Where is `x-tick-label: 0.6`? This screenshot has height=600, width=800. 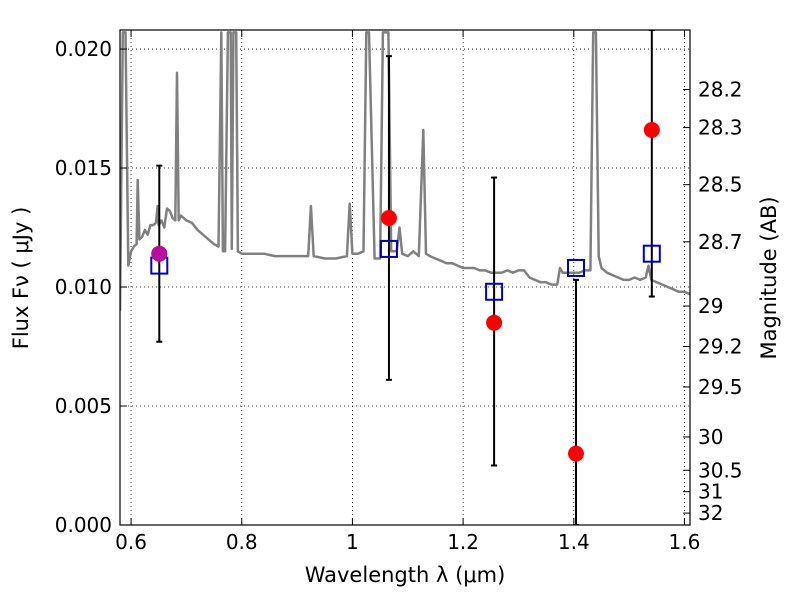 x-tick-label: 0.6 is located at coordinates (131, 542).